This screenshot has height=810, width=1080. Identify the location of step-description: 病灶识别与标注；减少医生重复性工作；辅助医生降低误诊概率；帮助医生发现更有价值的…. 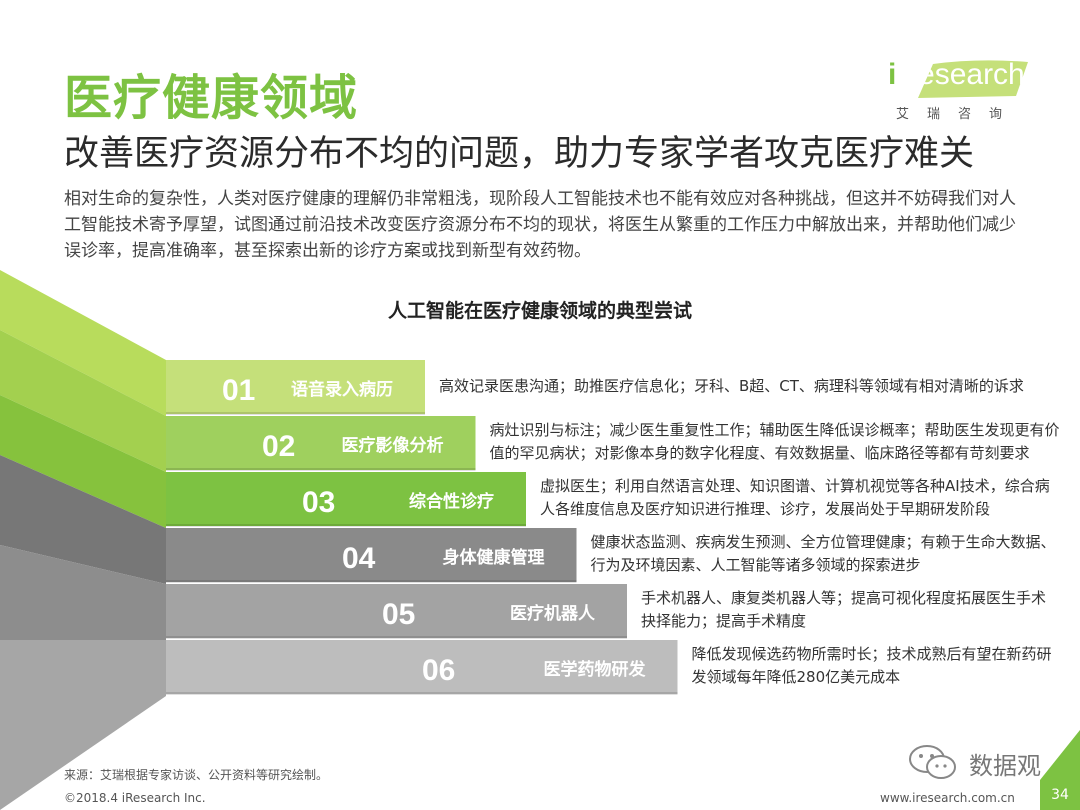
(774, 441).